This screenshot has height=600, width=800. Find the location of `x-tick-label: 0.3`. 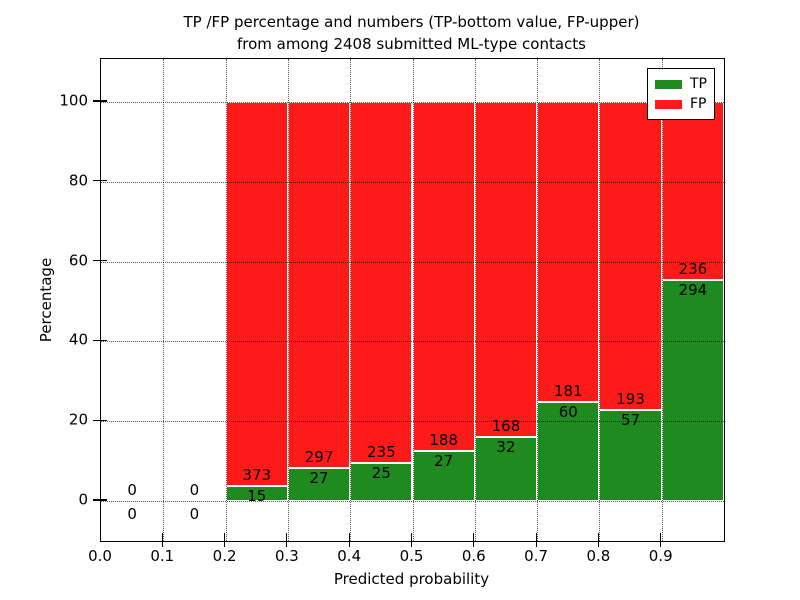

x-tick-label: 0.3 is located at coordinates (286, 556).